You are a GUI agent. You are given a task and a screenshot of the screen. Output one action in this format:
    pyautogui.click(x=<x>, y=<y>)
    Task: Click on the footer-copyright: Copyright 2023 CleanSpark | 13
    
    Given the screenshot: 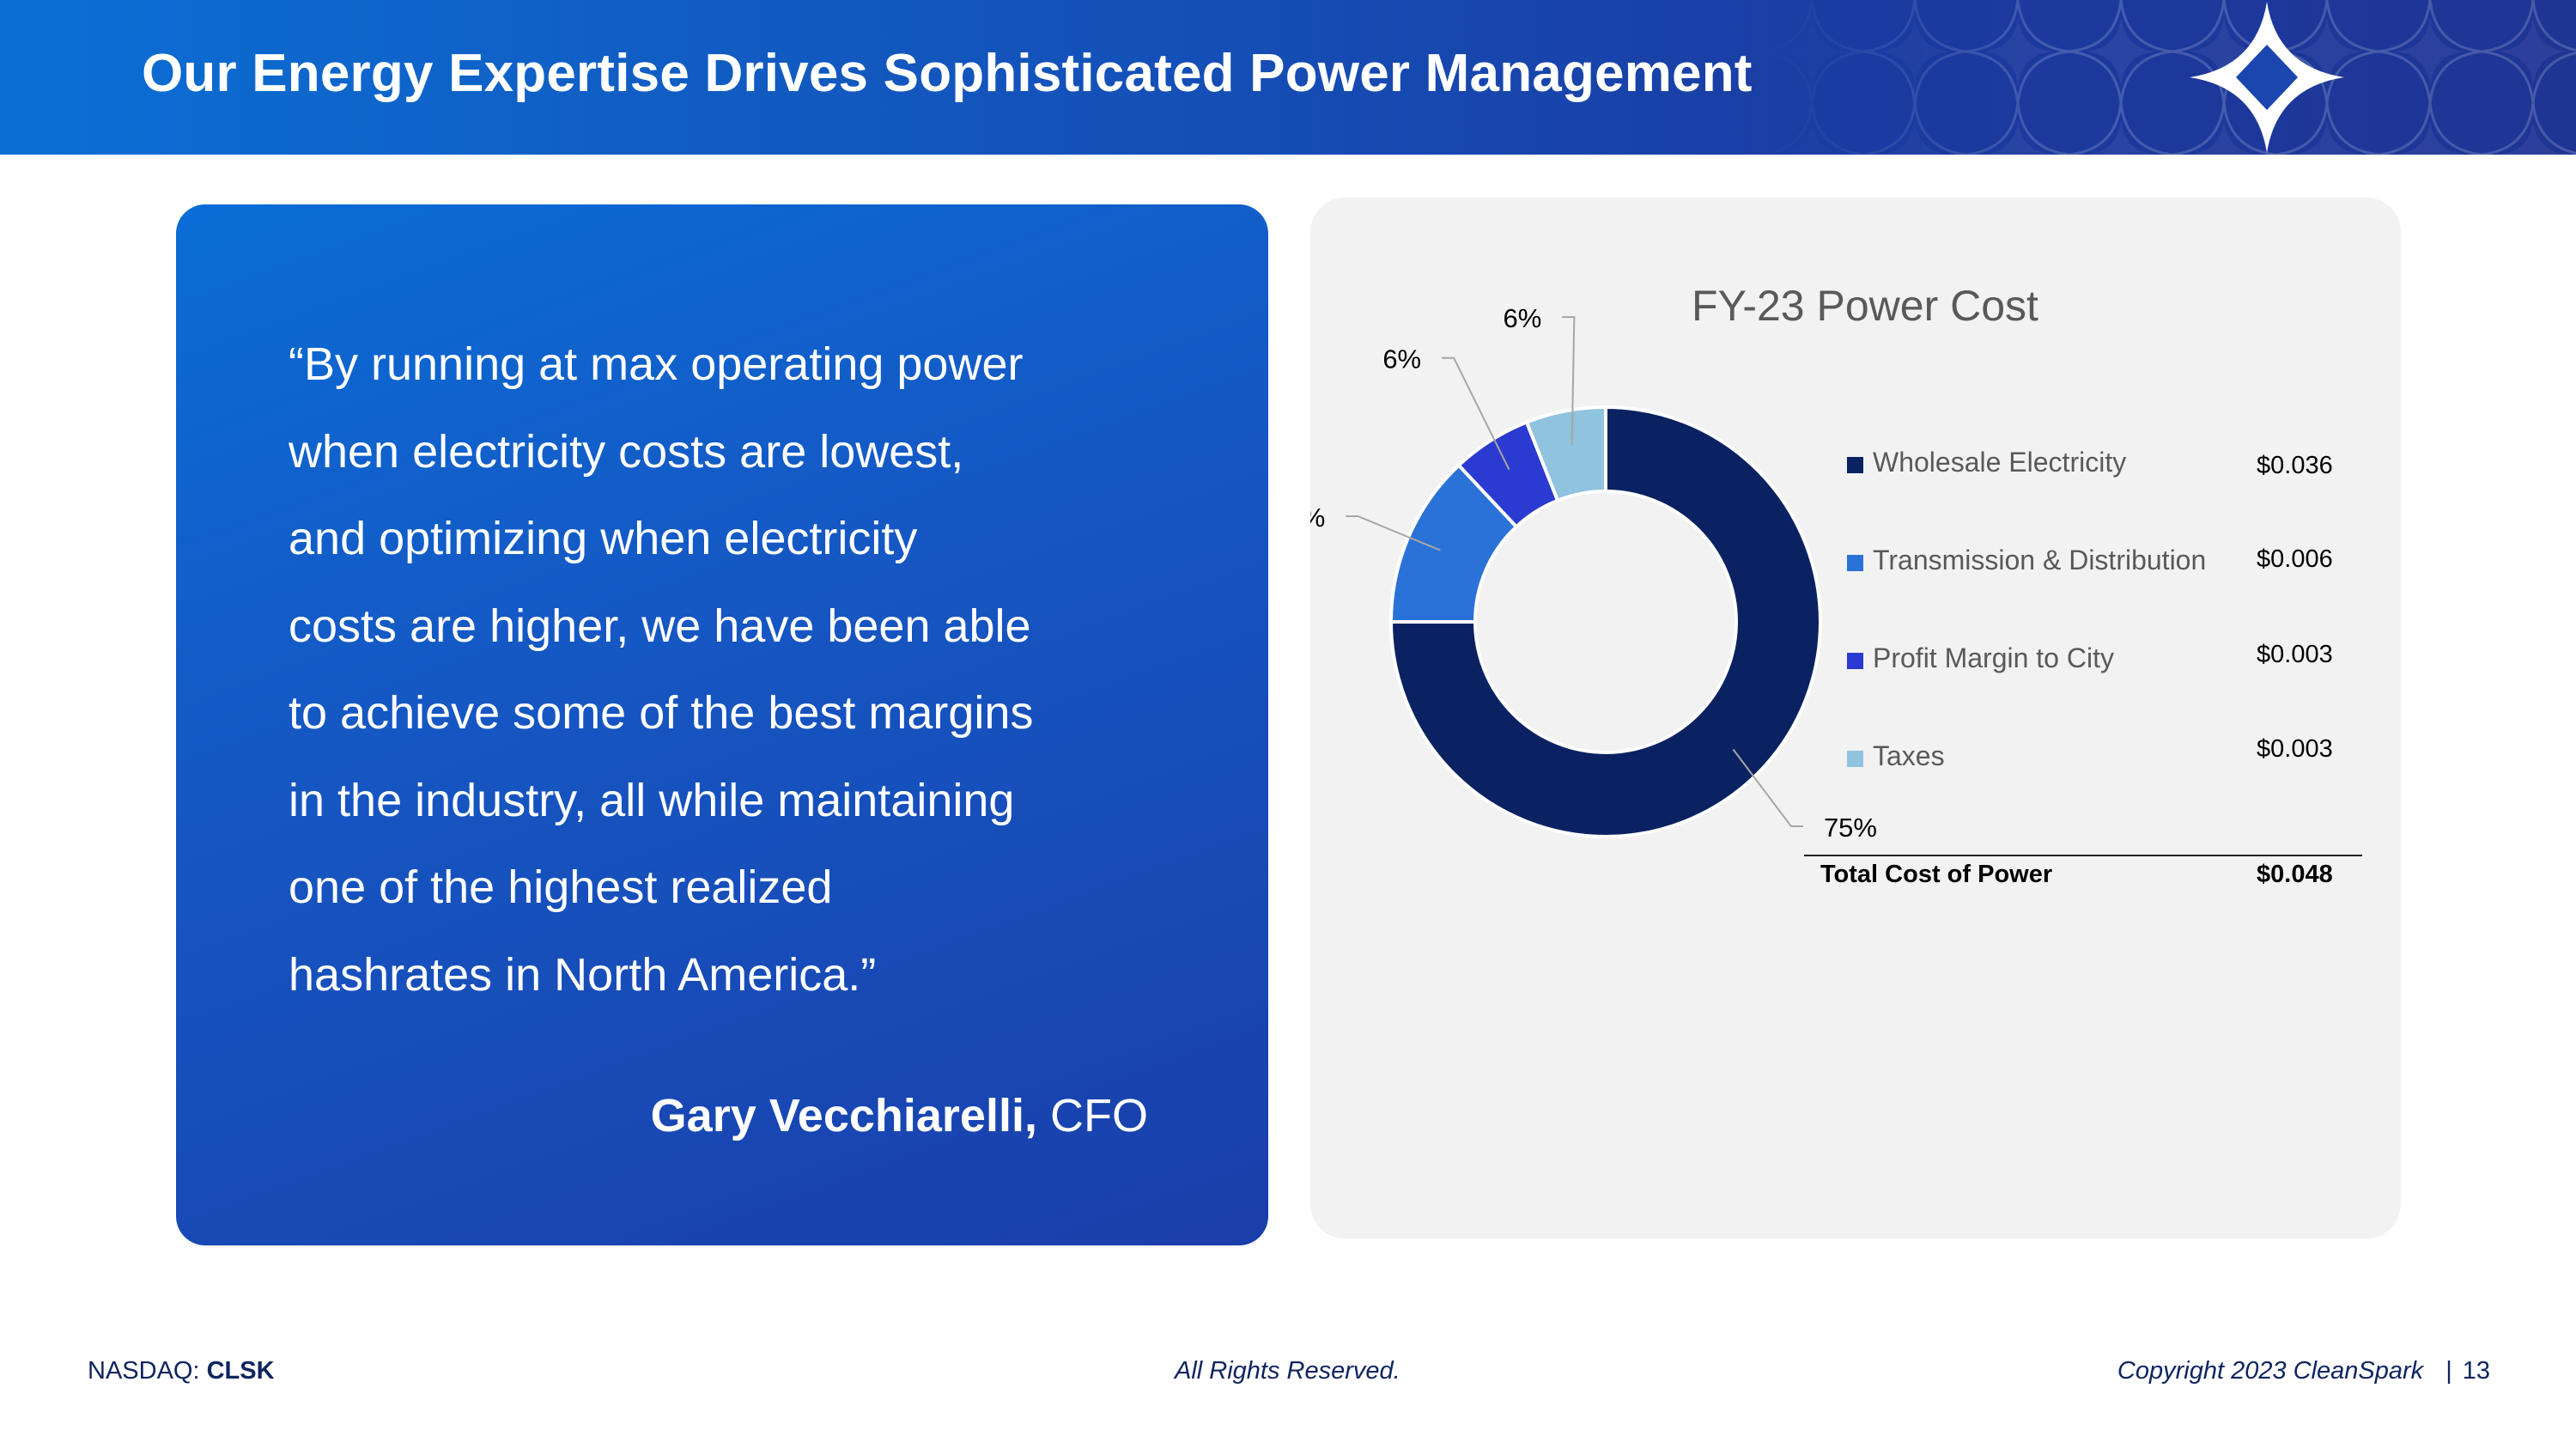 What is the action you would take?
    pyautogui.click(x=2303, y=1371)
    